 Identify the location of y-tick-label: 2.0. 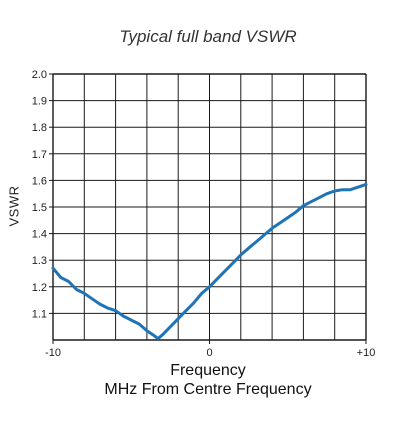
(39, 75).